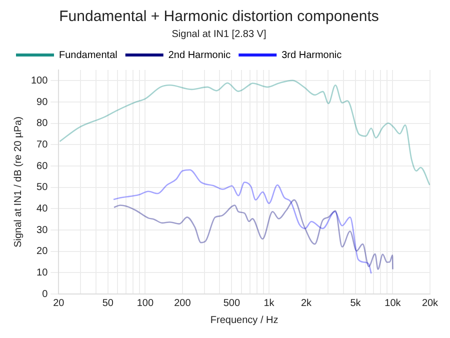 The width and height of the screenshot is (450, 338). What do you see at coordinates (393, 303) in the screenshot?
I see `x-tick-label: 10k` at bounding box center [393, 303].